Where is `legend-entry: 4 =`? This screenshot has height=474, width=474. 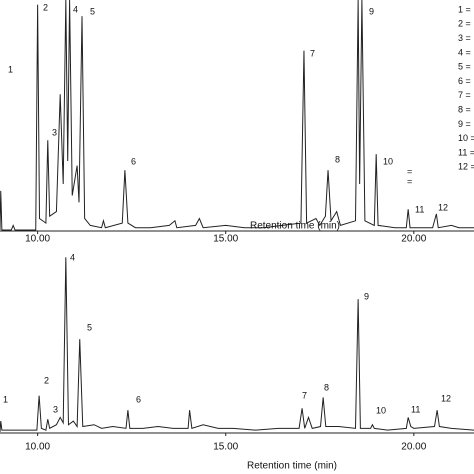 legend-entry: 4 = is located at coordinates (464, 52).